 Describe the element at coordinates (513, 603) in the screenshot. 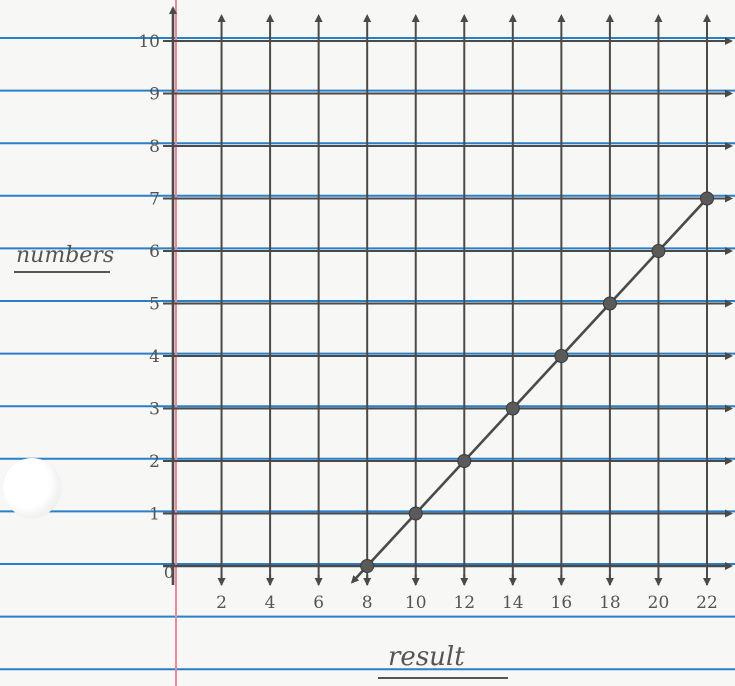

I see `x-tick-label: 14` at that location.